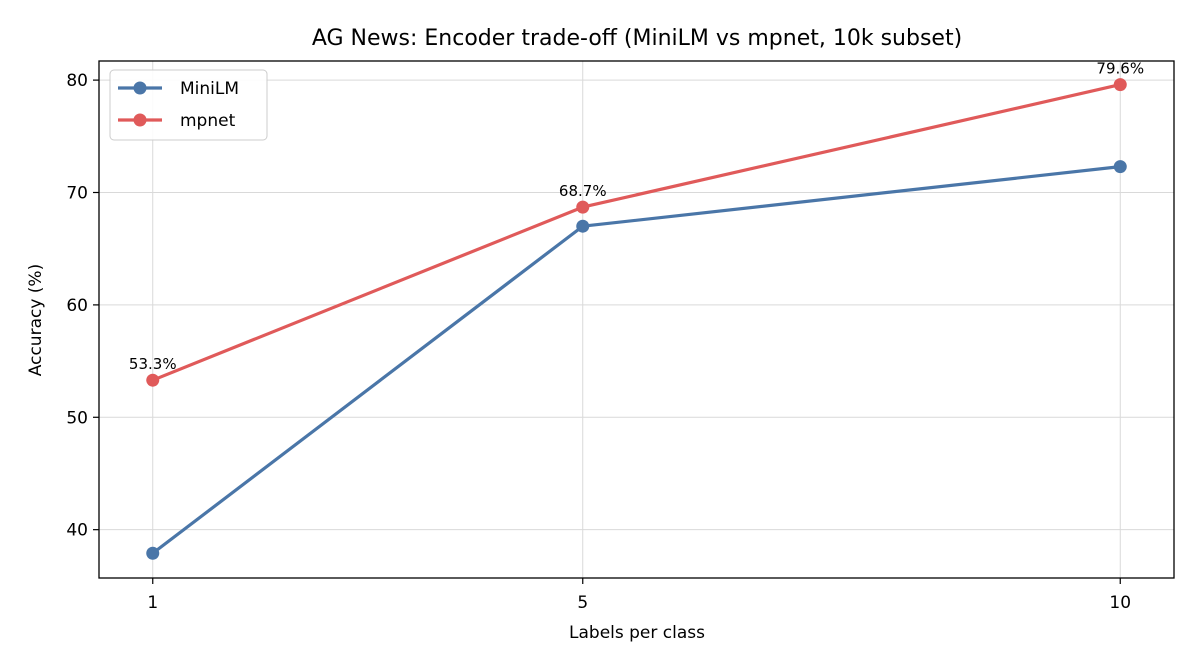 The image size is (1200, 672). What do you see at coordinates (36, 320) in the screenshot?
I see `y-axis-label: Accuracy (%)` at bounding box center [36, 320].